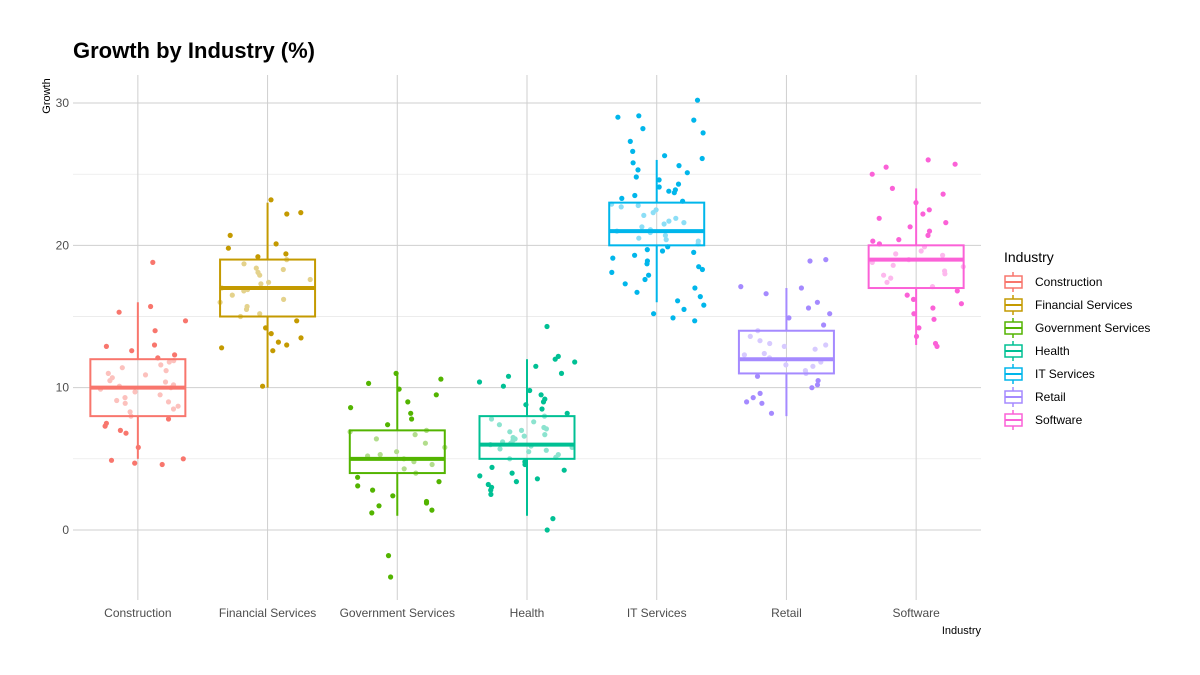 This screenshot has height=675, width=1200. I want to click on box-health, so click(527, 437).